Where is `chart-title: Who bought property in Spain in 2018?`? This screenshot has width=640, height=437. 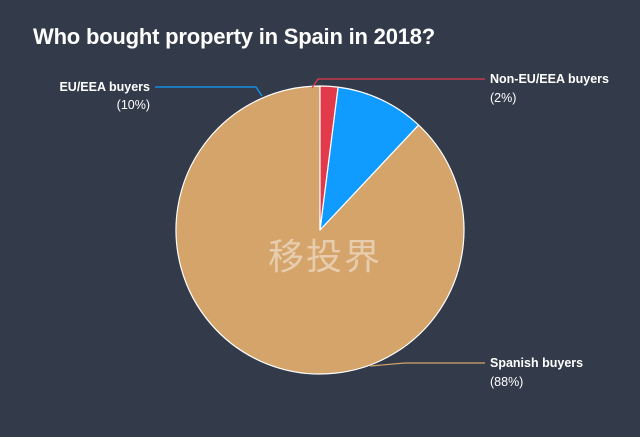
chart-title: Who bought property in Spain in 2018? is located at coordinates (234, 36).